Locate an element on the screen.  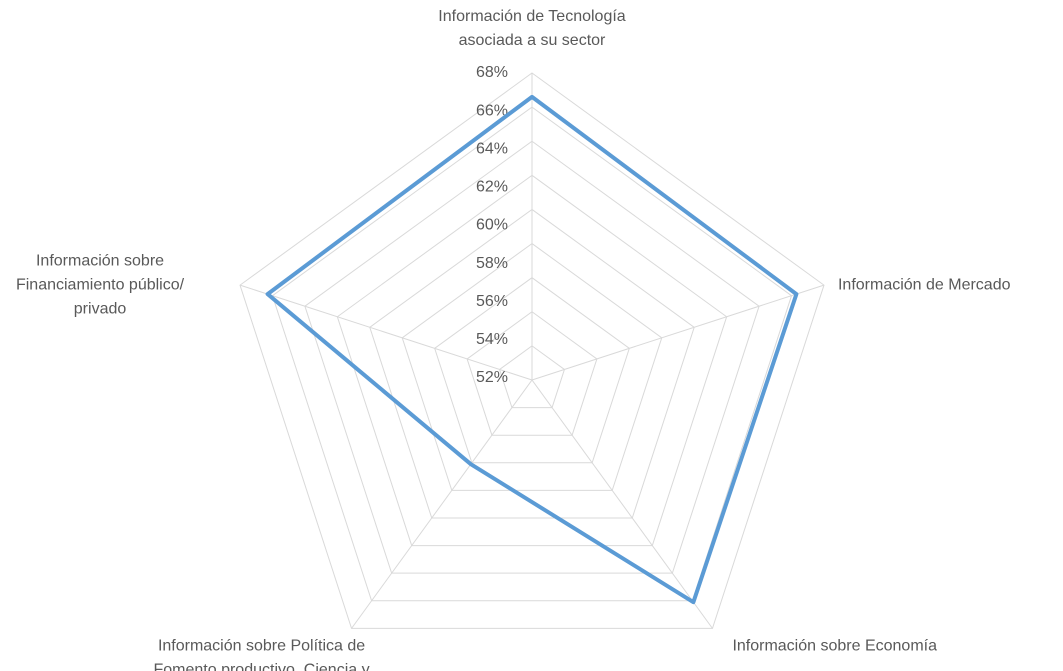
category-label: Información de Mercado is located at coordinates (924, 284).